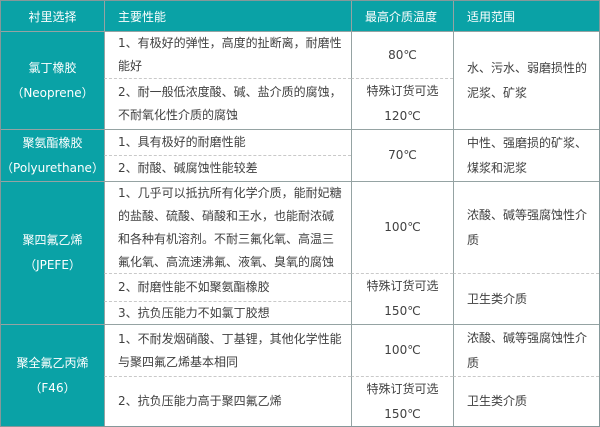 The image size is (600, 427). I want to click on neoprene-perf-2: 2、耐一般低浓度酸、碱、盐介质的腐蚀，不耐氧化性介质的腐蚀, so click(227, 103).